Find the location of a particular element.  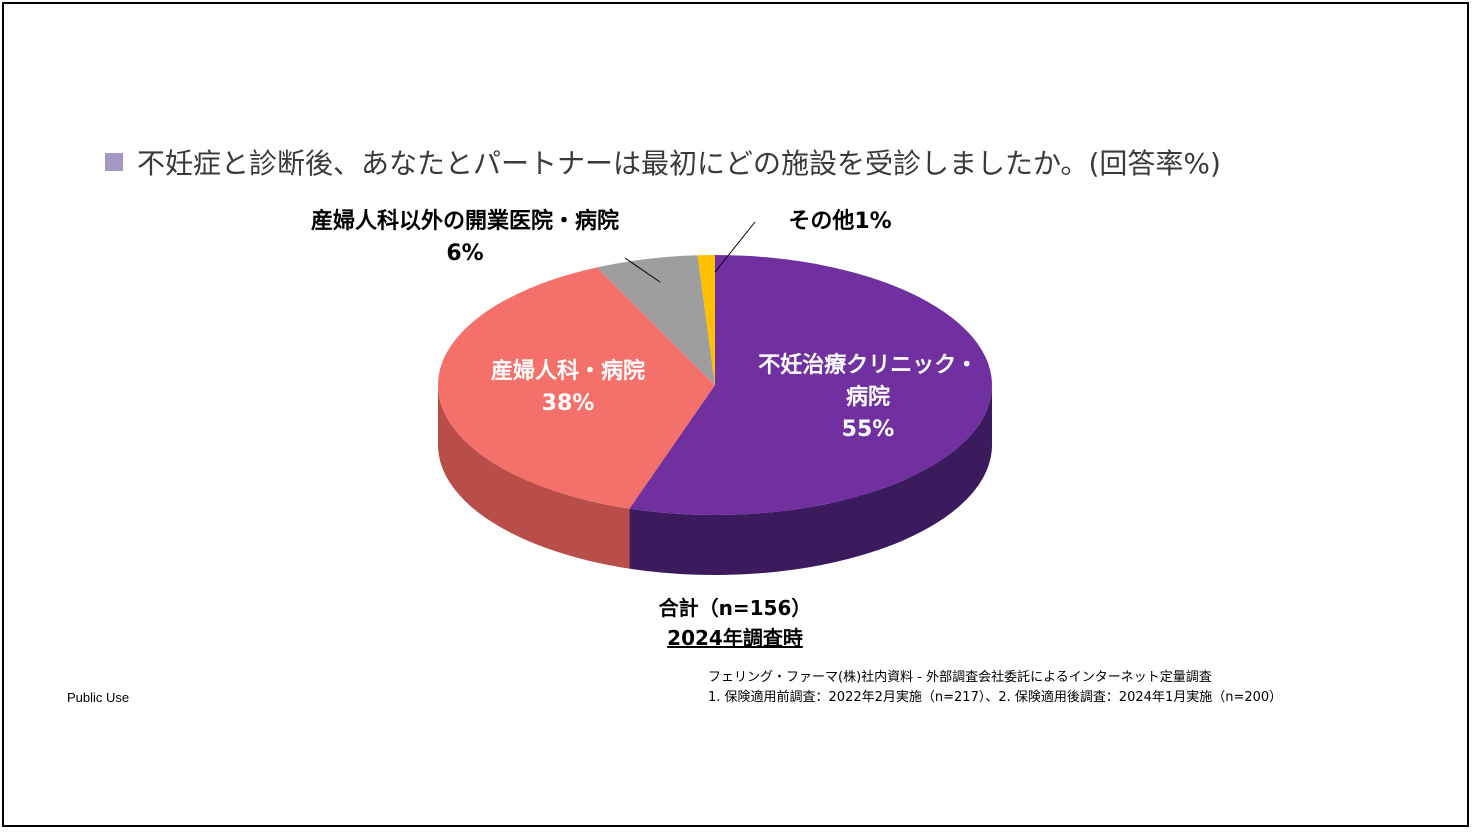

footer-public-use: Public Use is located at coordinates (98, 697).